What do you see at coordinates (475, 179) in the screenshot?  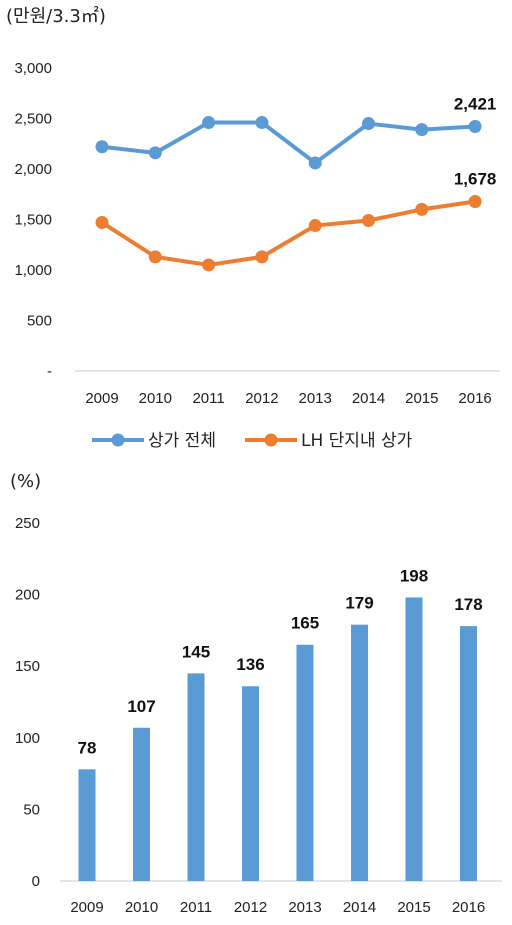 I see `line-series-2-end-label: 1,678` at bounding box center [475, 179].